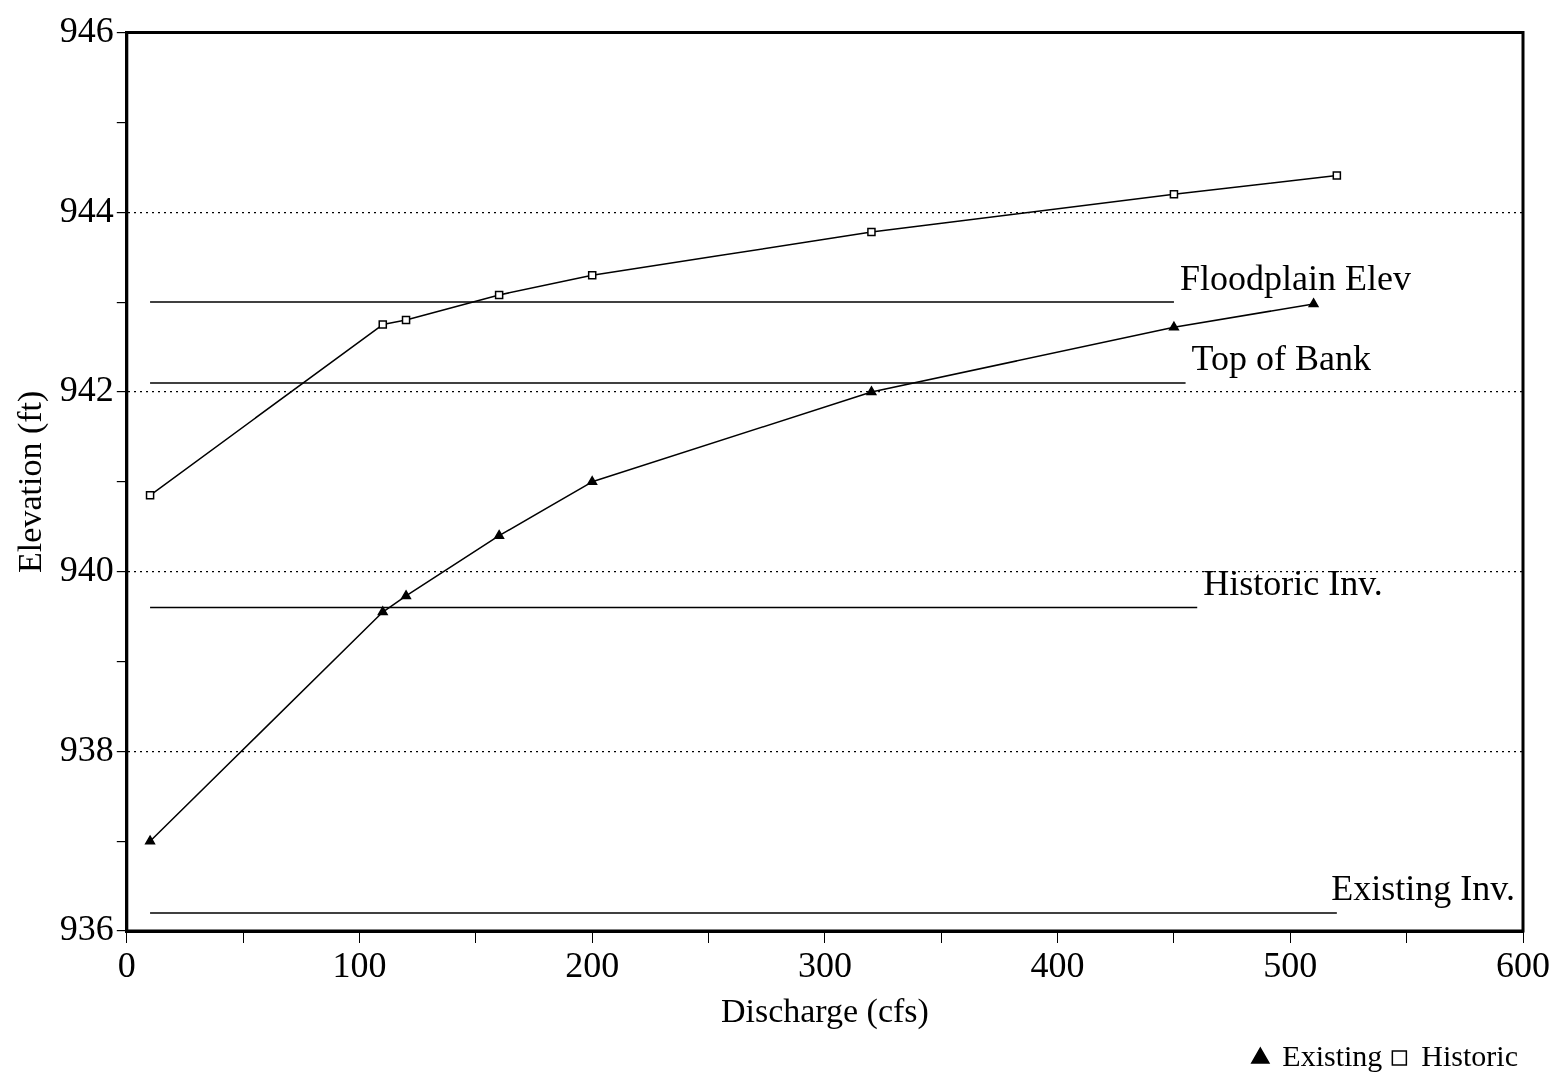  What do you see at coordinates (126, 965) in the screenshot?
I see `x-tick-label: 0` at bounding box center [126, 965].